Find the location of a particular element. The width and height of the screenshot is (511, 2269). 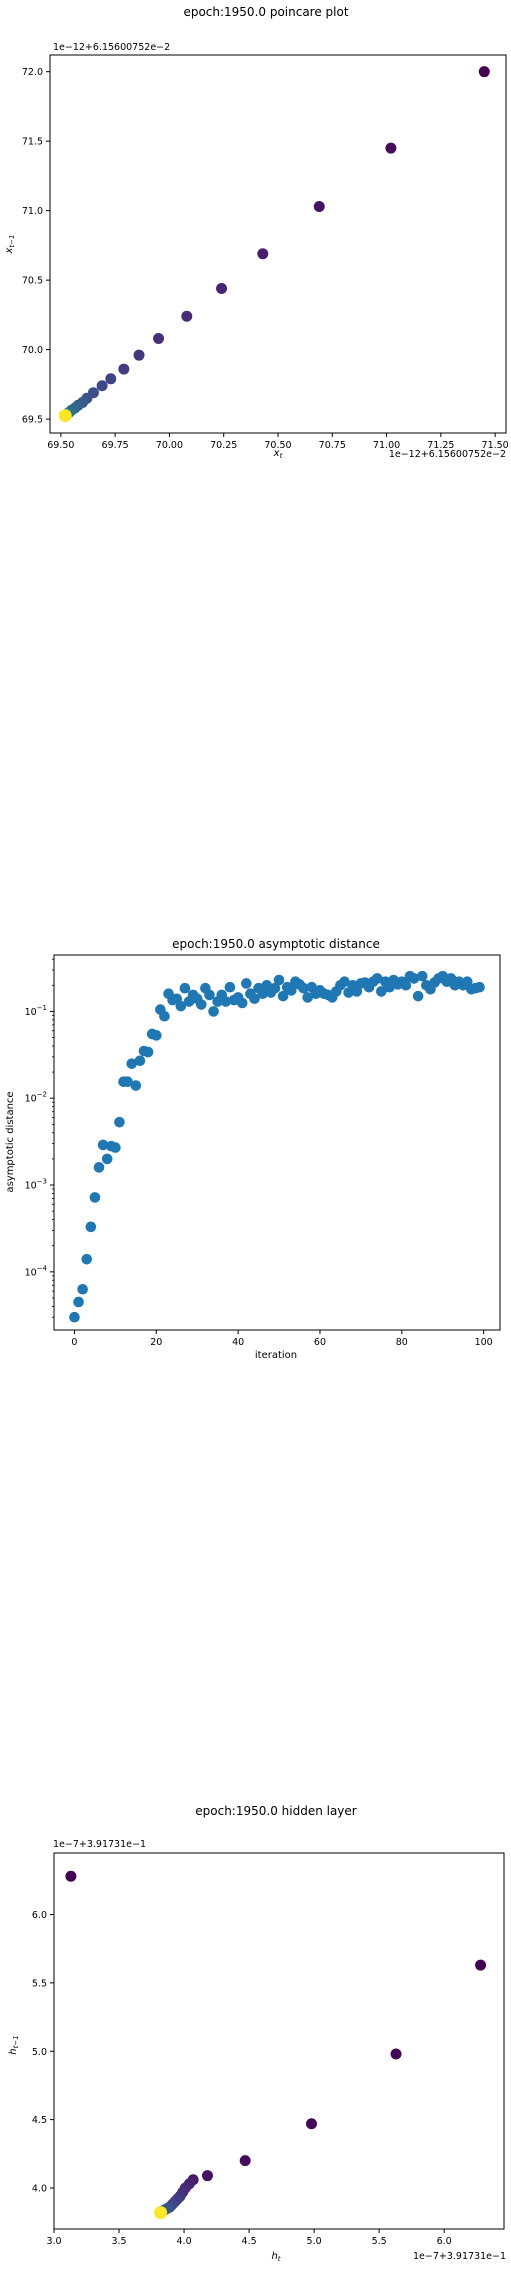

hidden-x-tick-label: 5.5 is located at coordinates (379, 2241).